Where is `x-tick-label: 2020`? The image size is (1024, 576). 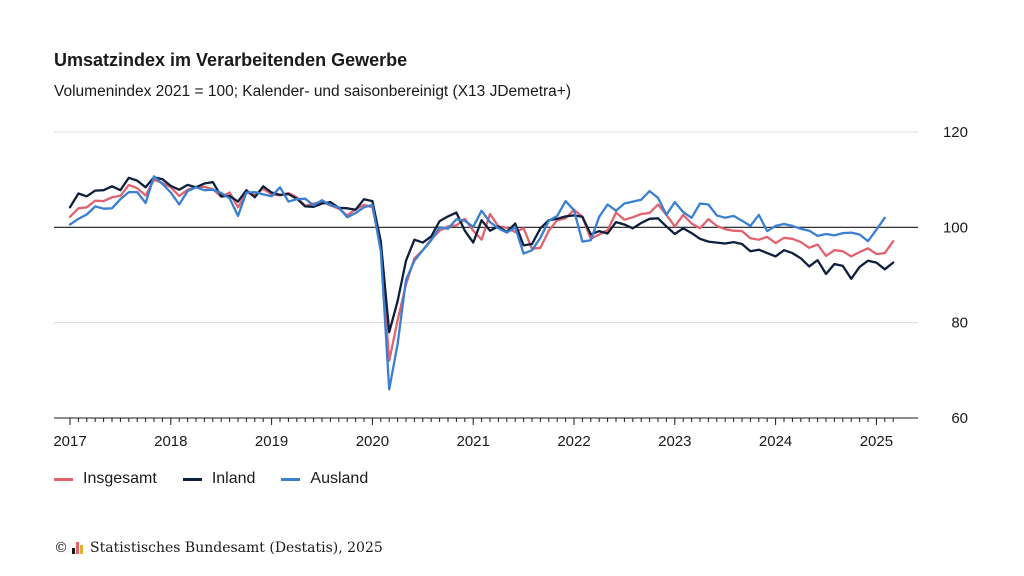 x-tick-label: 2020 is located at coordinates (372, 441).